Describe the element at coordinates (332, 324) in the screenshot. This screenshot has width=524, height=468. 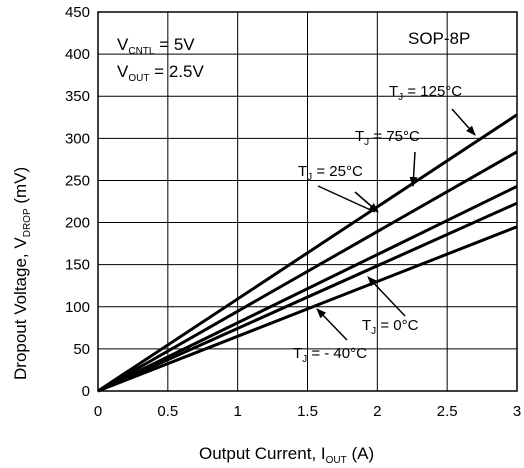
I see `leader-tj-minus40` at that location.